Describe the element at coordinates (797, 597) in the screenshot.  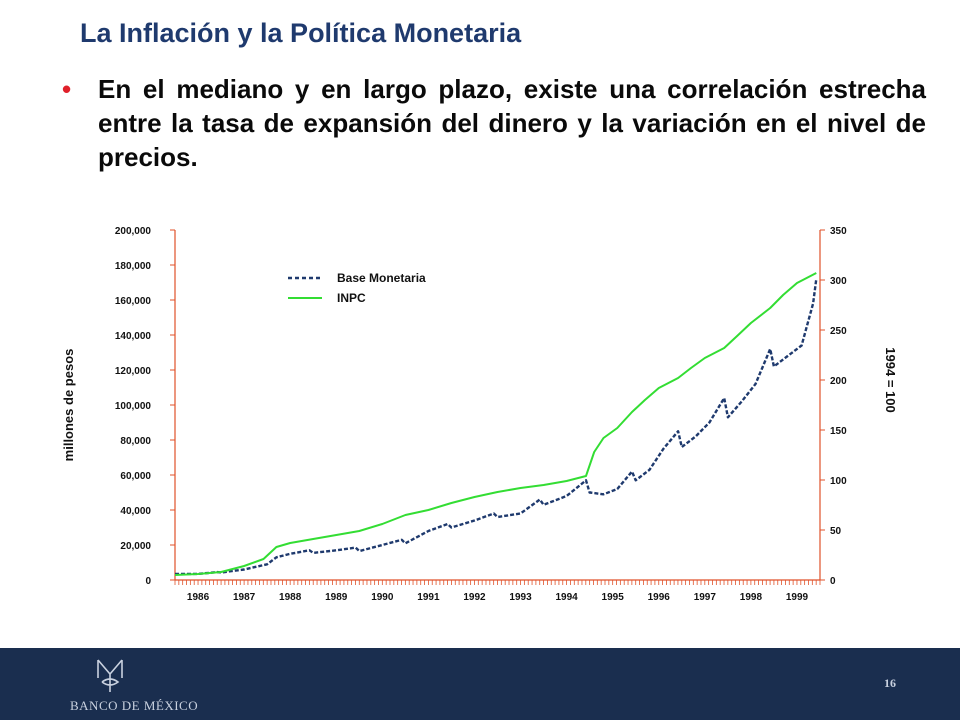
I see `x-axis-tick-label: 1999` at that location.